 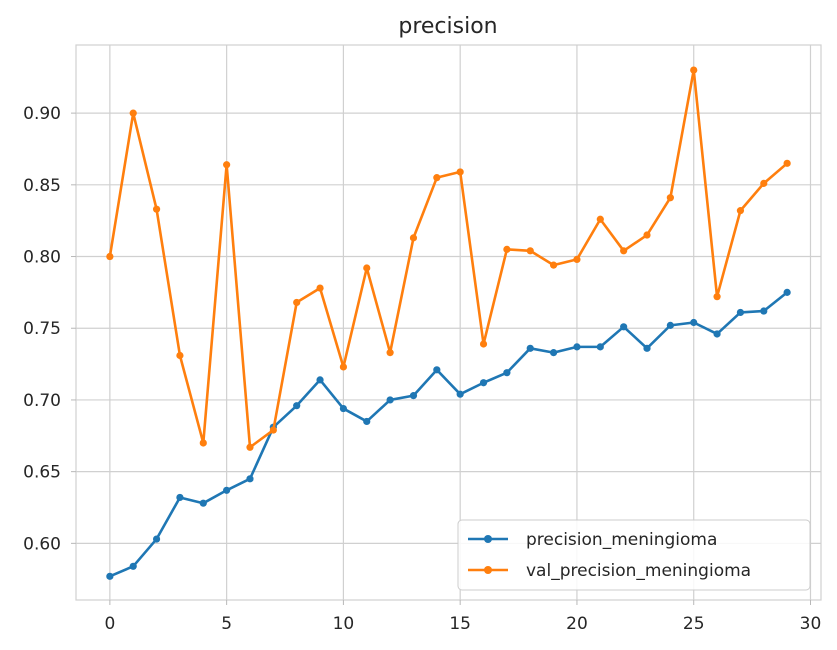 I want to click on legend-box, so click(x=634, y=555).